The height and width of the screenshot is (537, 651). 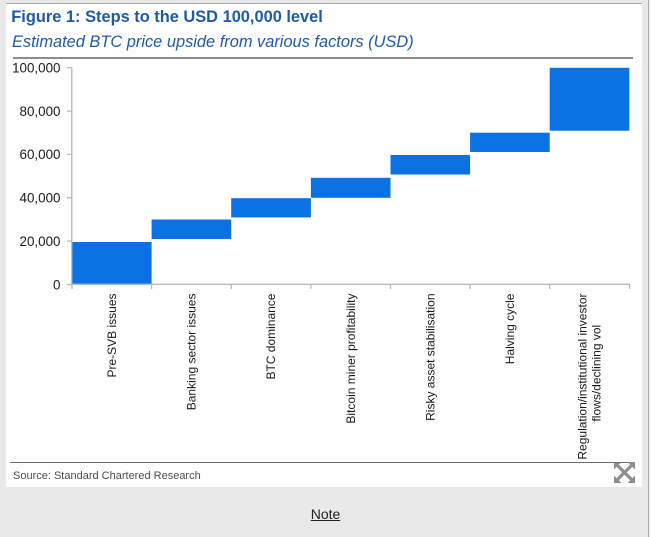 What do you see at coordinates (40, 198) in the screenshot?
I see `svg-text: 40,000` at bounding box center [40, 198].